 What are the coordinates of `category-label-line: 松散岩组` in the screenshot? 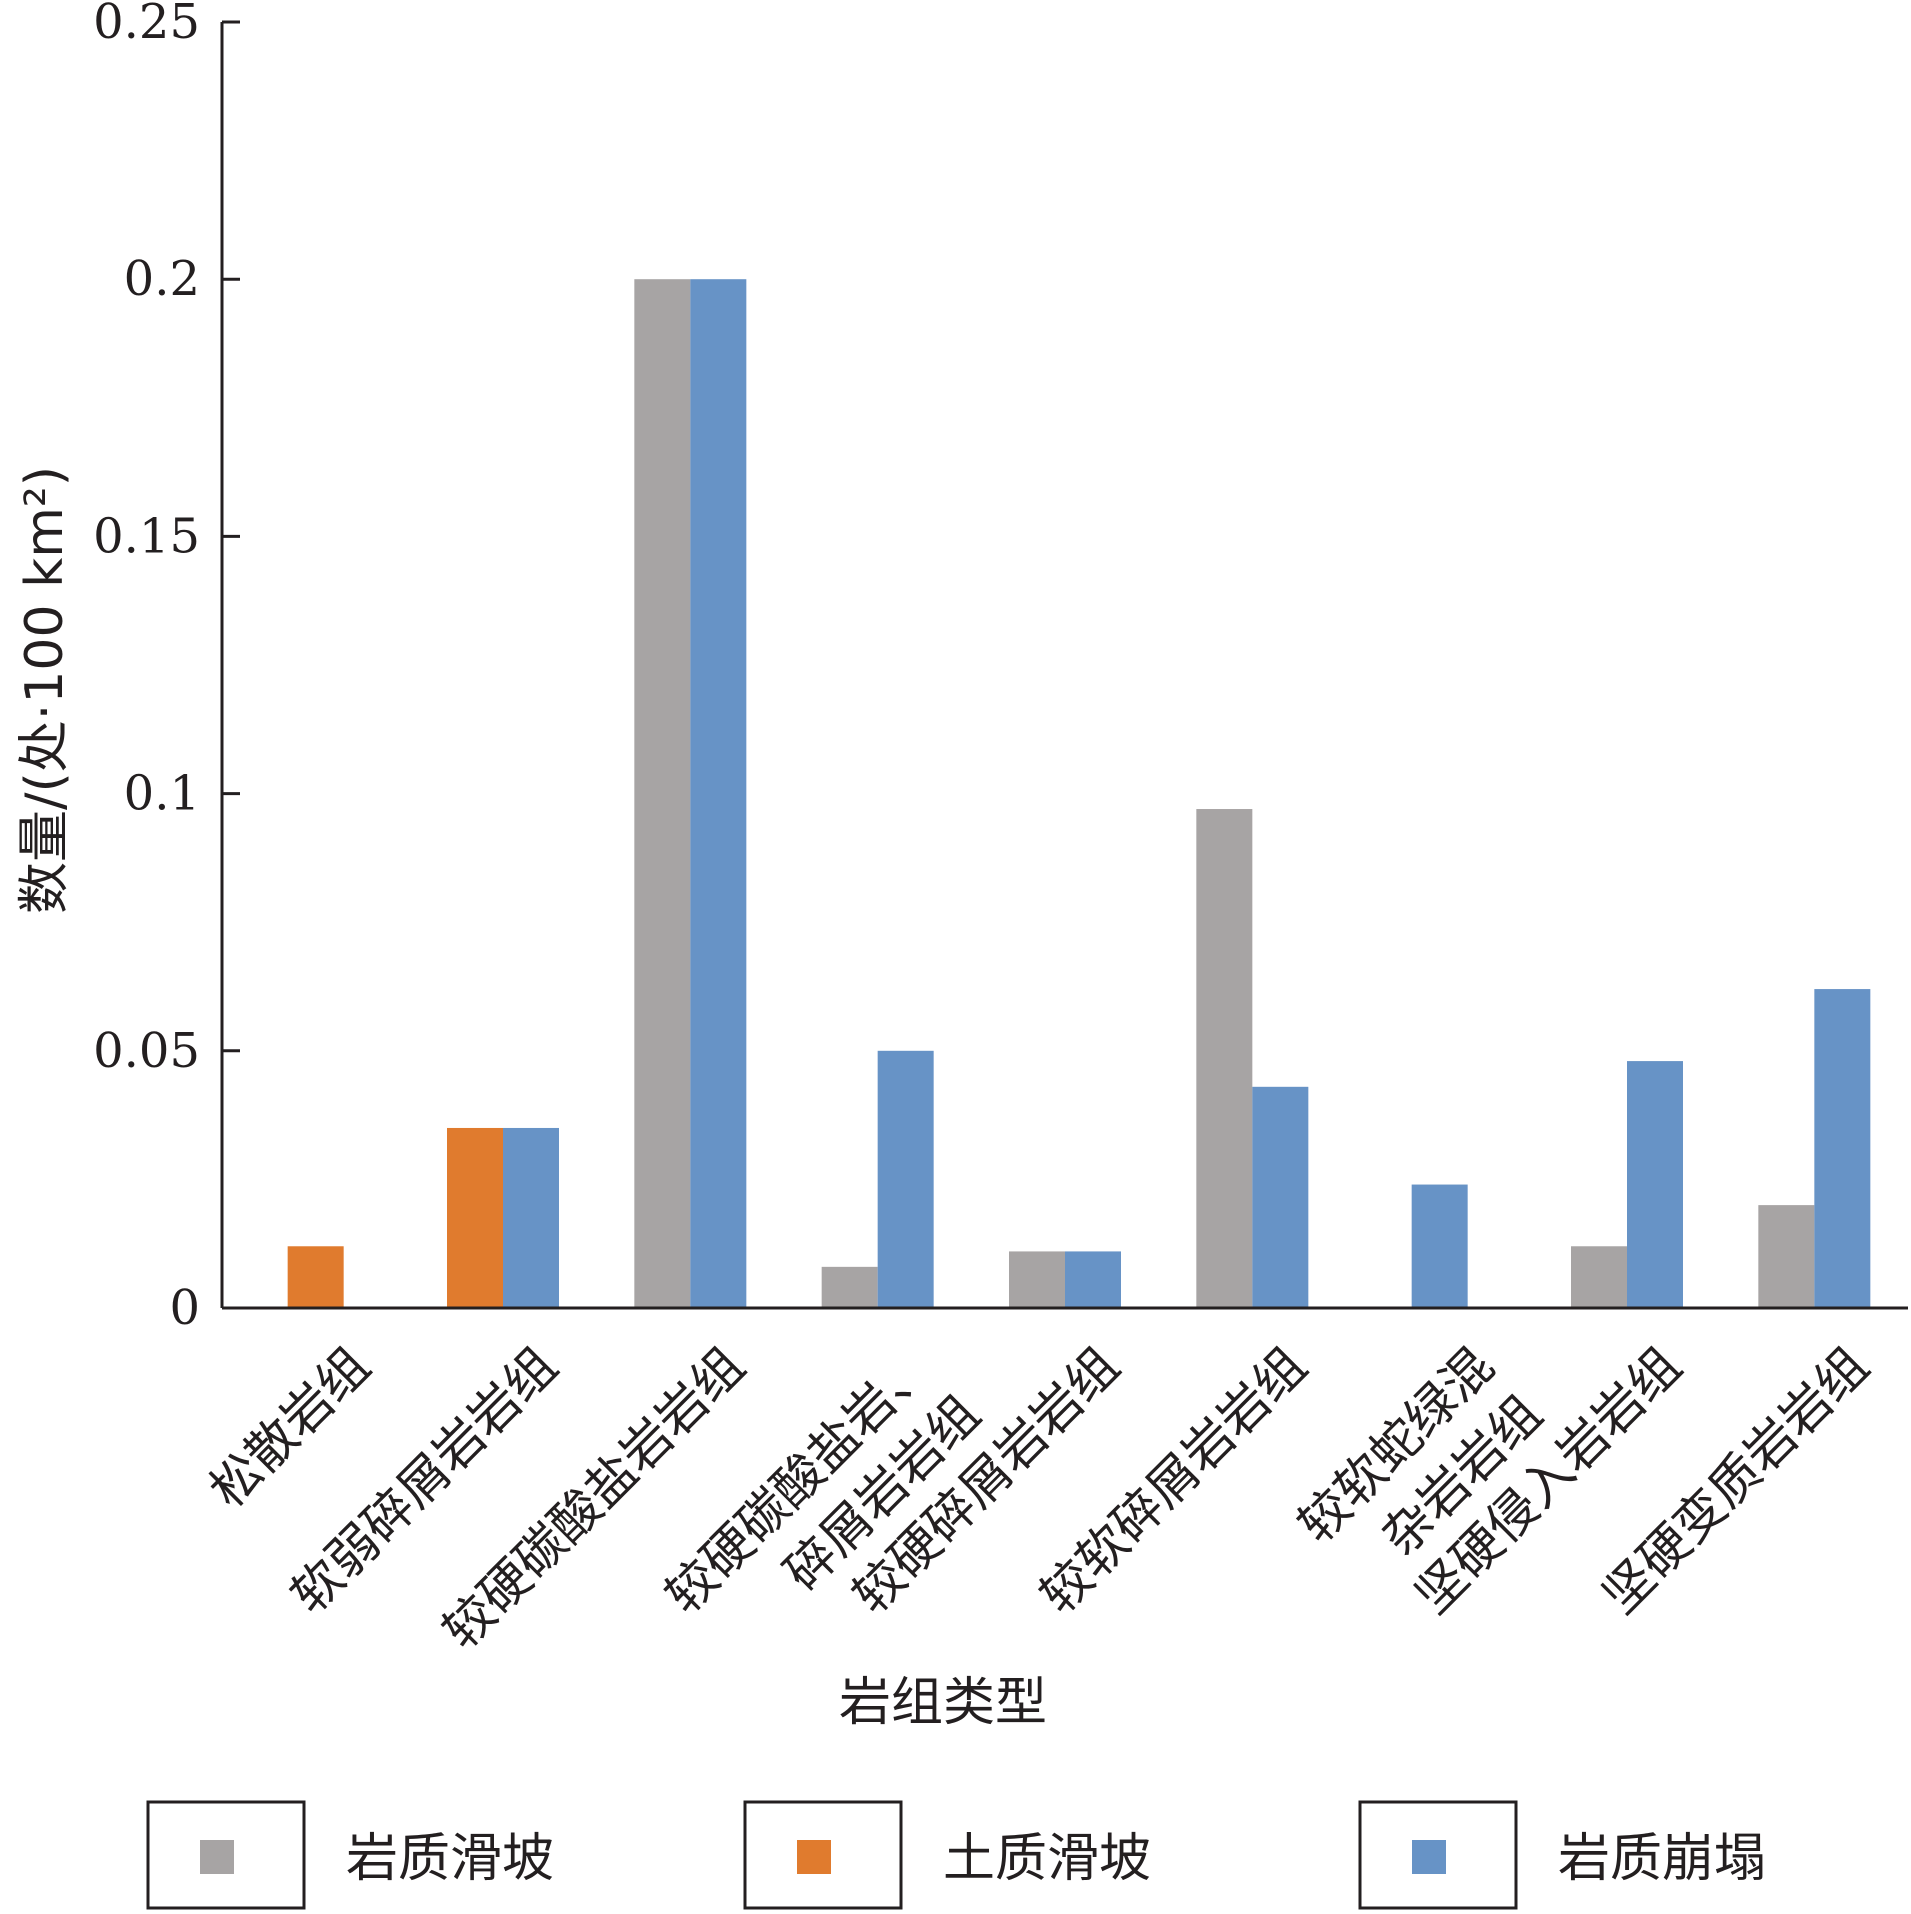 It's located at (290, 1427).